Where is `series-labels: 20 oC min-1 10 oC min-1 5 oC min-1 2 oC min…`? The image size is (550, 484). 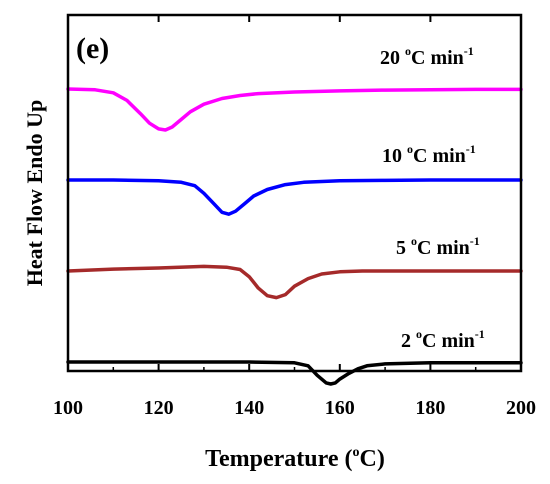
series-labels: 20 oC min-1 10 oC min-1 5 oC min-1 2 oC min… is located at coordinates (432, 198).